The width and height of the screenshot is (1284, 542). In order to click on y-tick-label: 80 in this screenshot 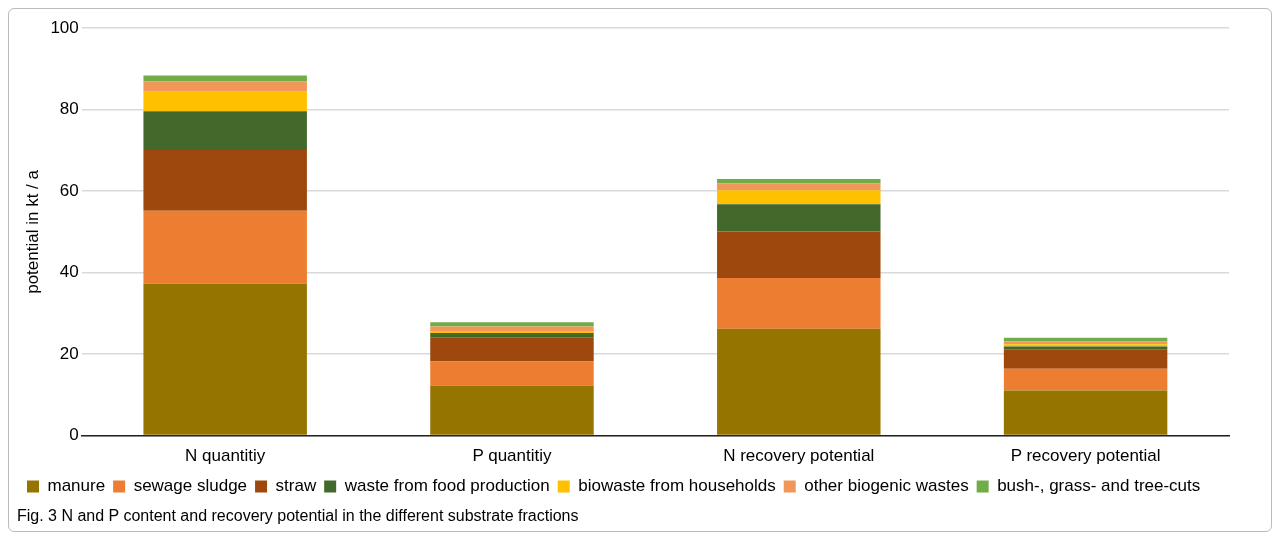, I will do `click(69, 109)`.